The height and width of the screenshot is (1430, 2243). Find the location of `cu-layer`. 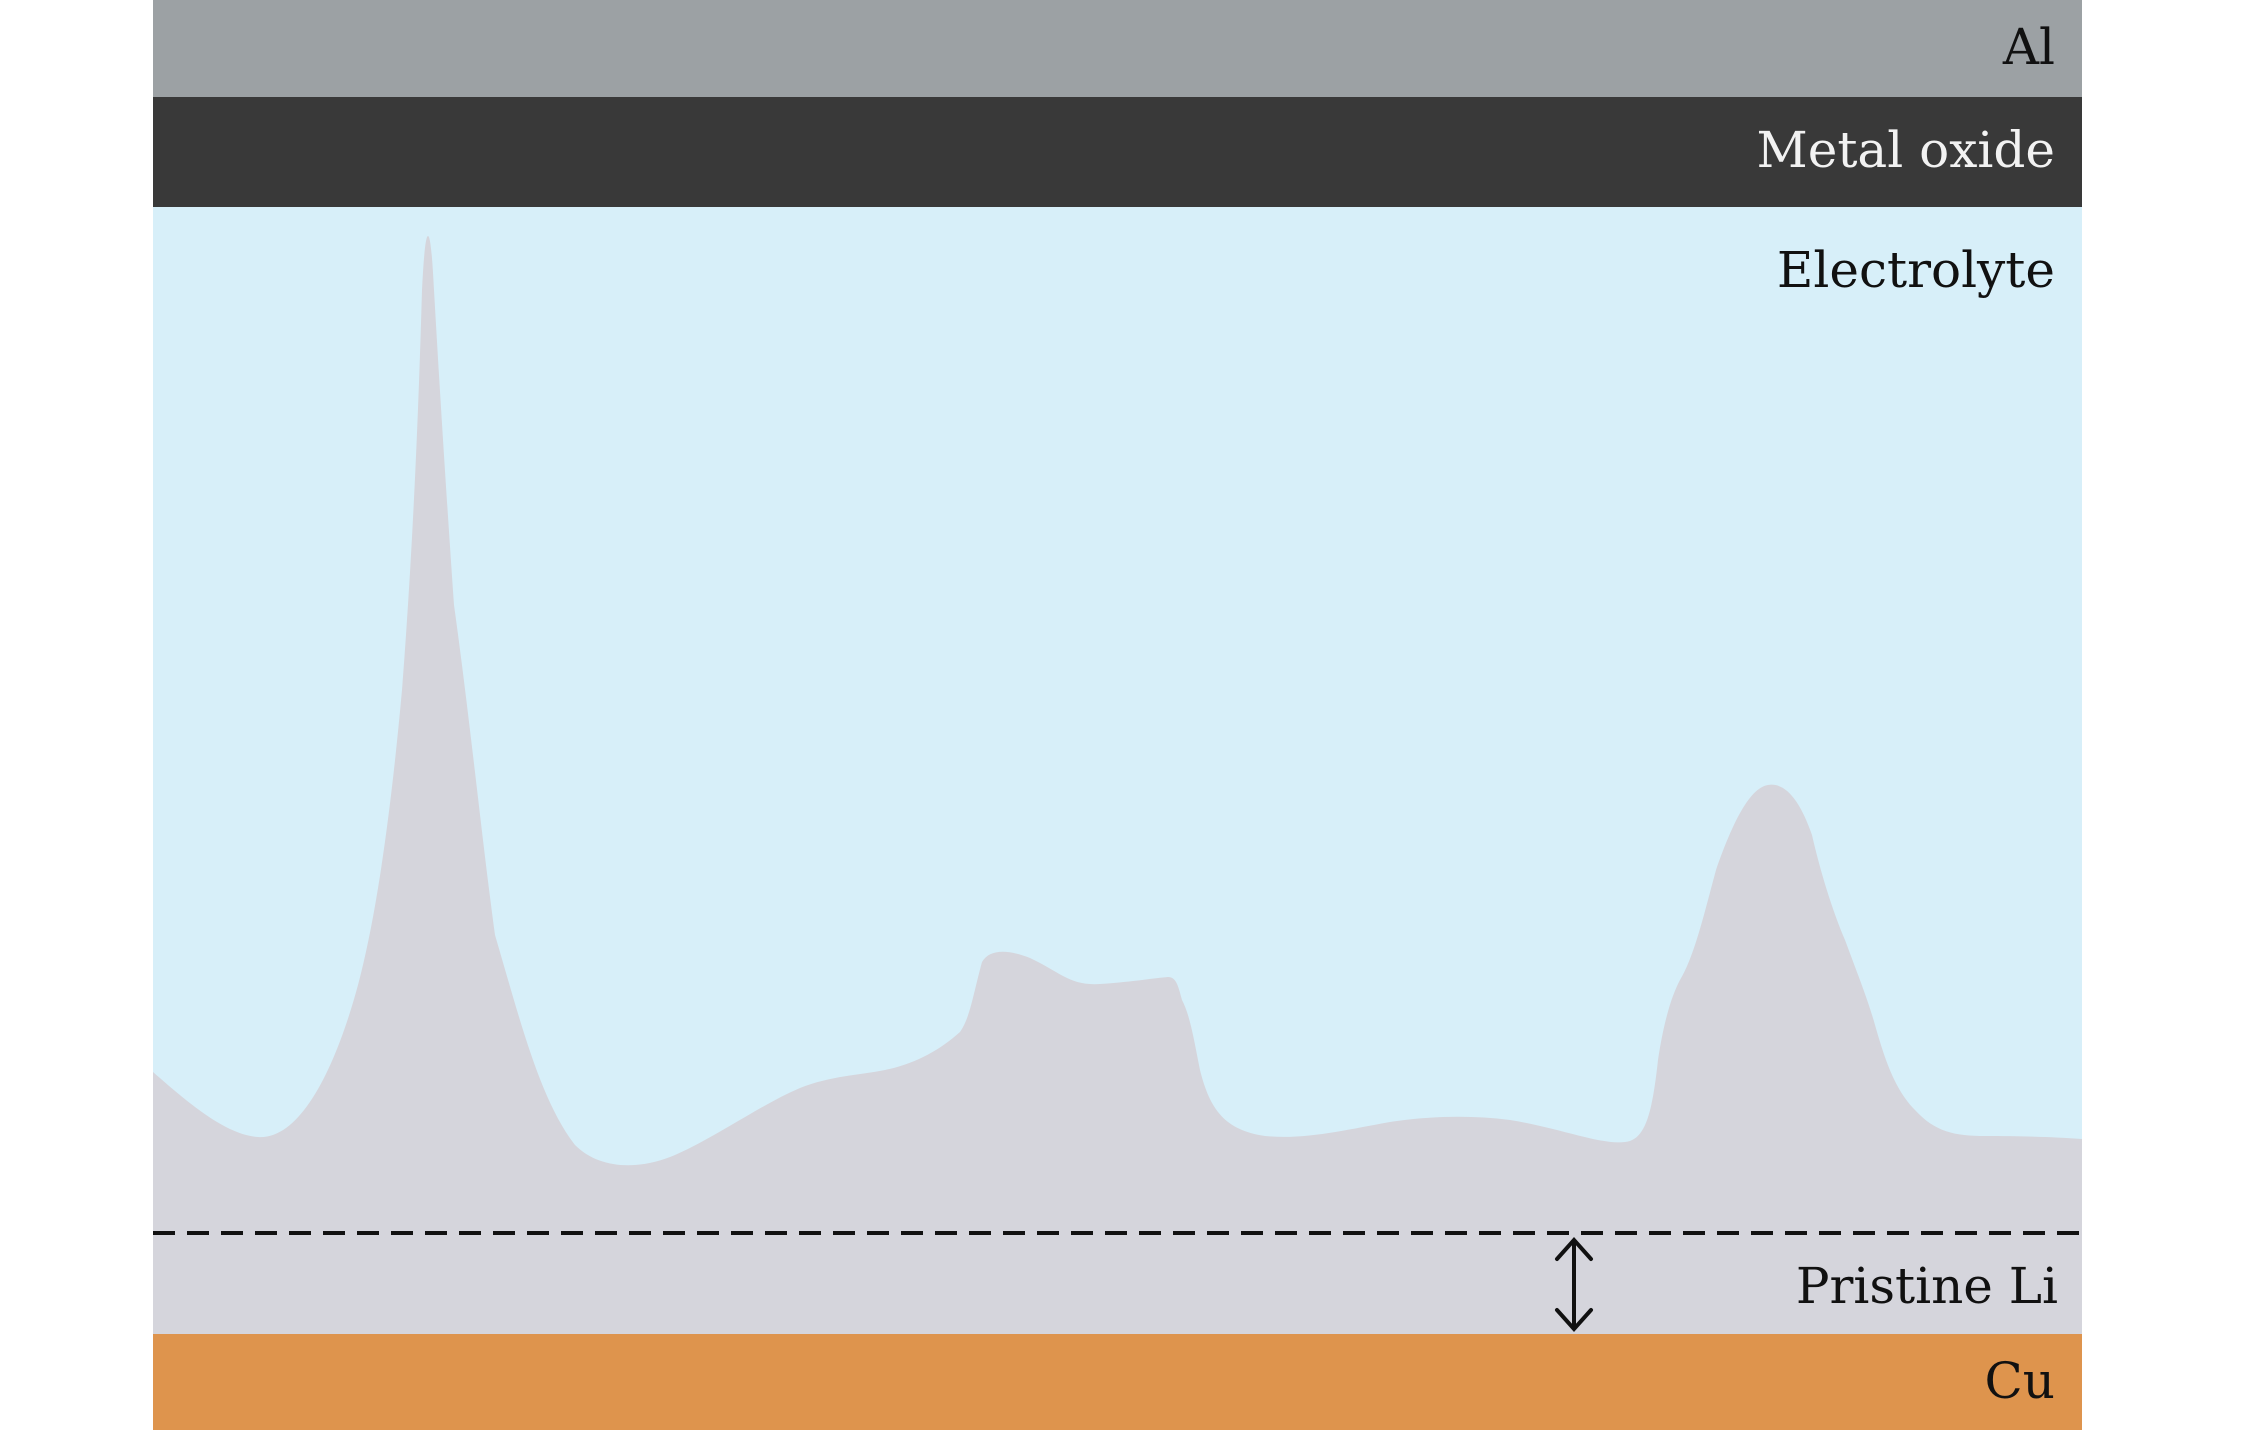

cu-layer is located at coordinates (1117, 1382).